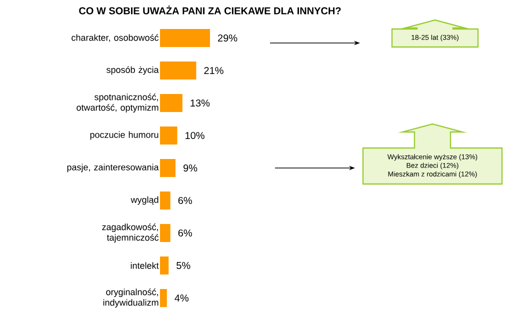  What do you see at coordinates (144, 200) in the screenshot?
I see `y-tick-label: wygląd` at bounding box center [144, 200].